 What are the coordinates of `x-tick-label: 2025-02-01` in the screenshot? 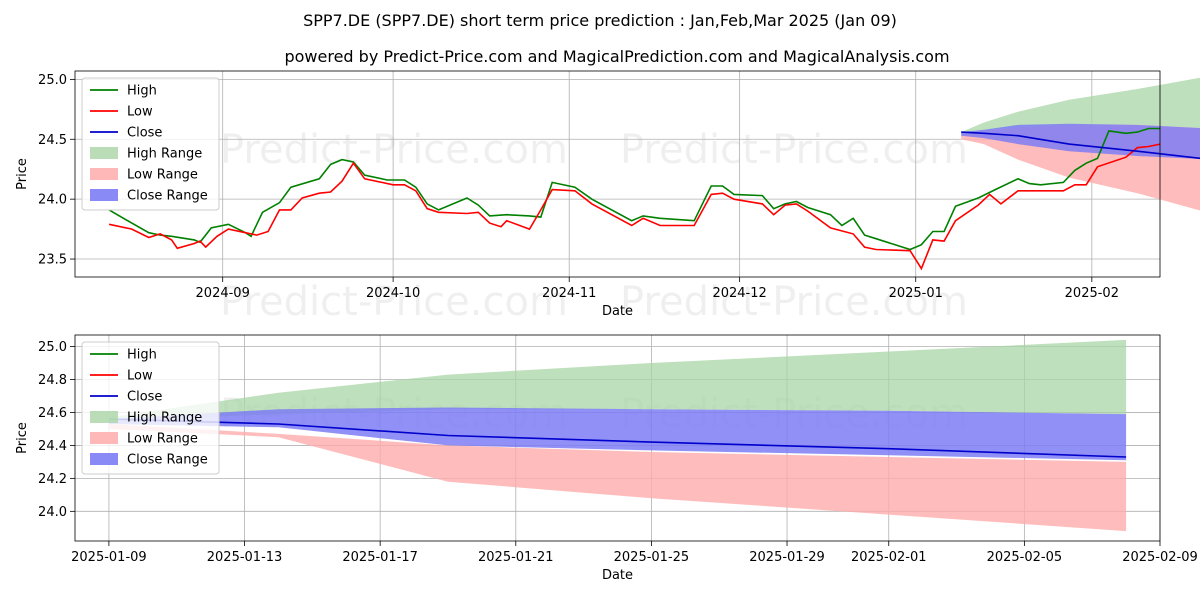 It's located at (889, 557).